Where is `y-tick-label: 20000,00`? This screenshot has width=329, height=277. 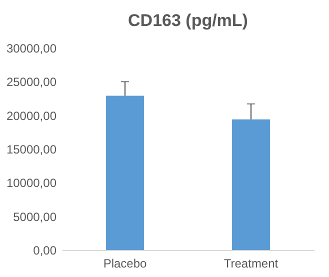
y-tick-label: 20000,00 is located at coordinates (31, 115).